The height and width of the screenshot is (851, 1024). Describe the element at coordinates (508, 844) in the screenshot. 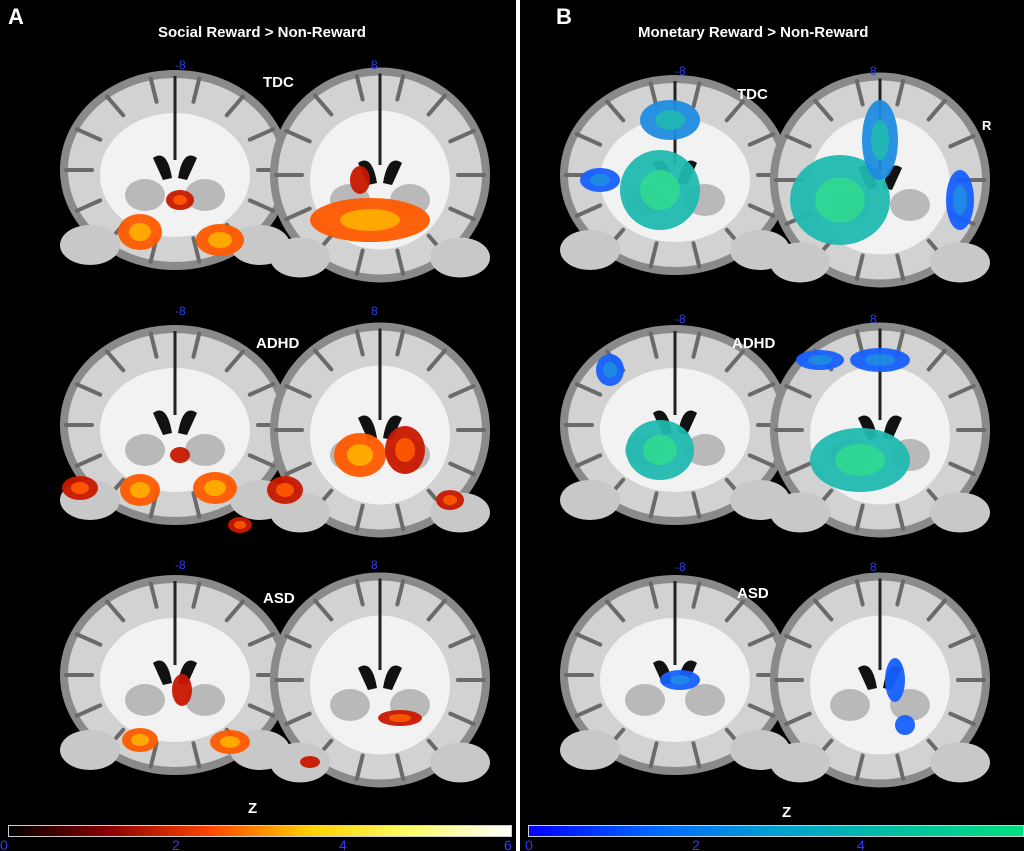

I see `colorbar-tick: 6` at that location.